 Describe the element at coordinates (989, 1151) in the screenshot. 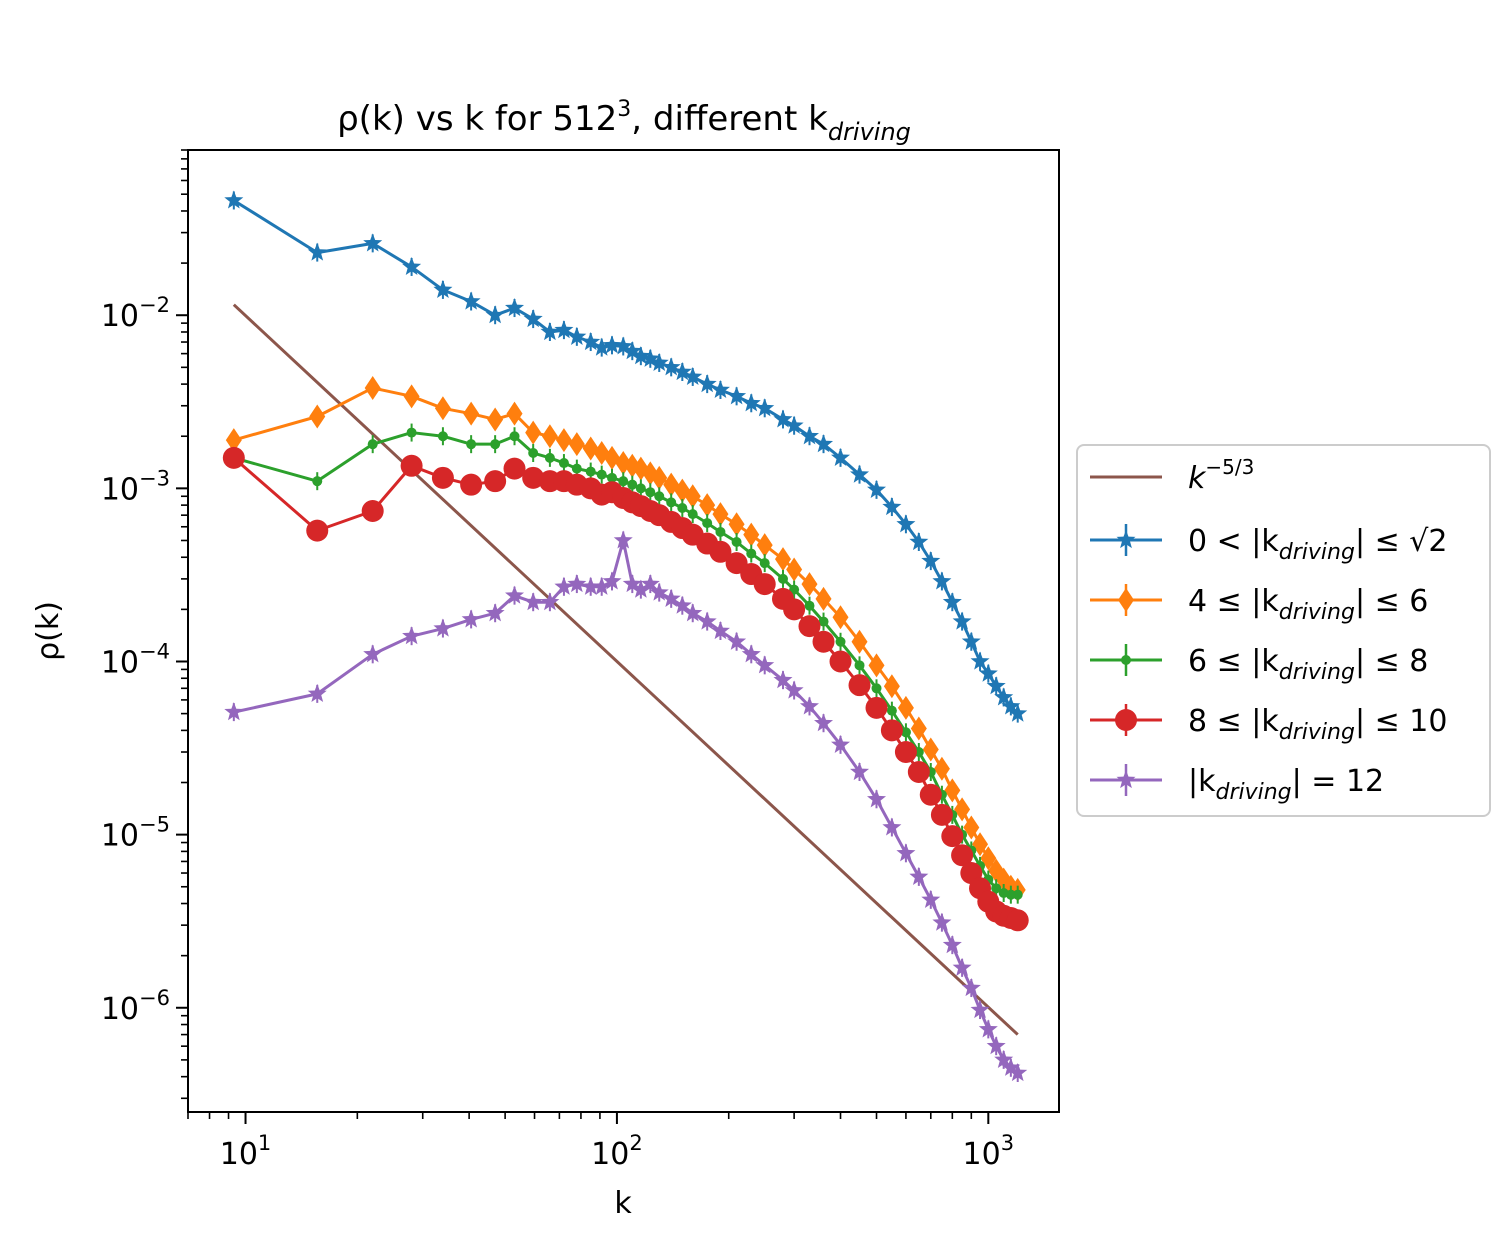

I see `x-tick-label: 10³` at that location.